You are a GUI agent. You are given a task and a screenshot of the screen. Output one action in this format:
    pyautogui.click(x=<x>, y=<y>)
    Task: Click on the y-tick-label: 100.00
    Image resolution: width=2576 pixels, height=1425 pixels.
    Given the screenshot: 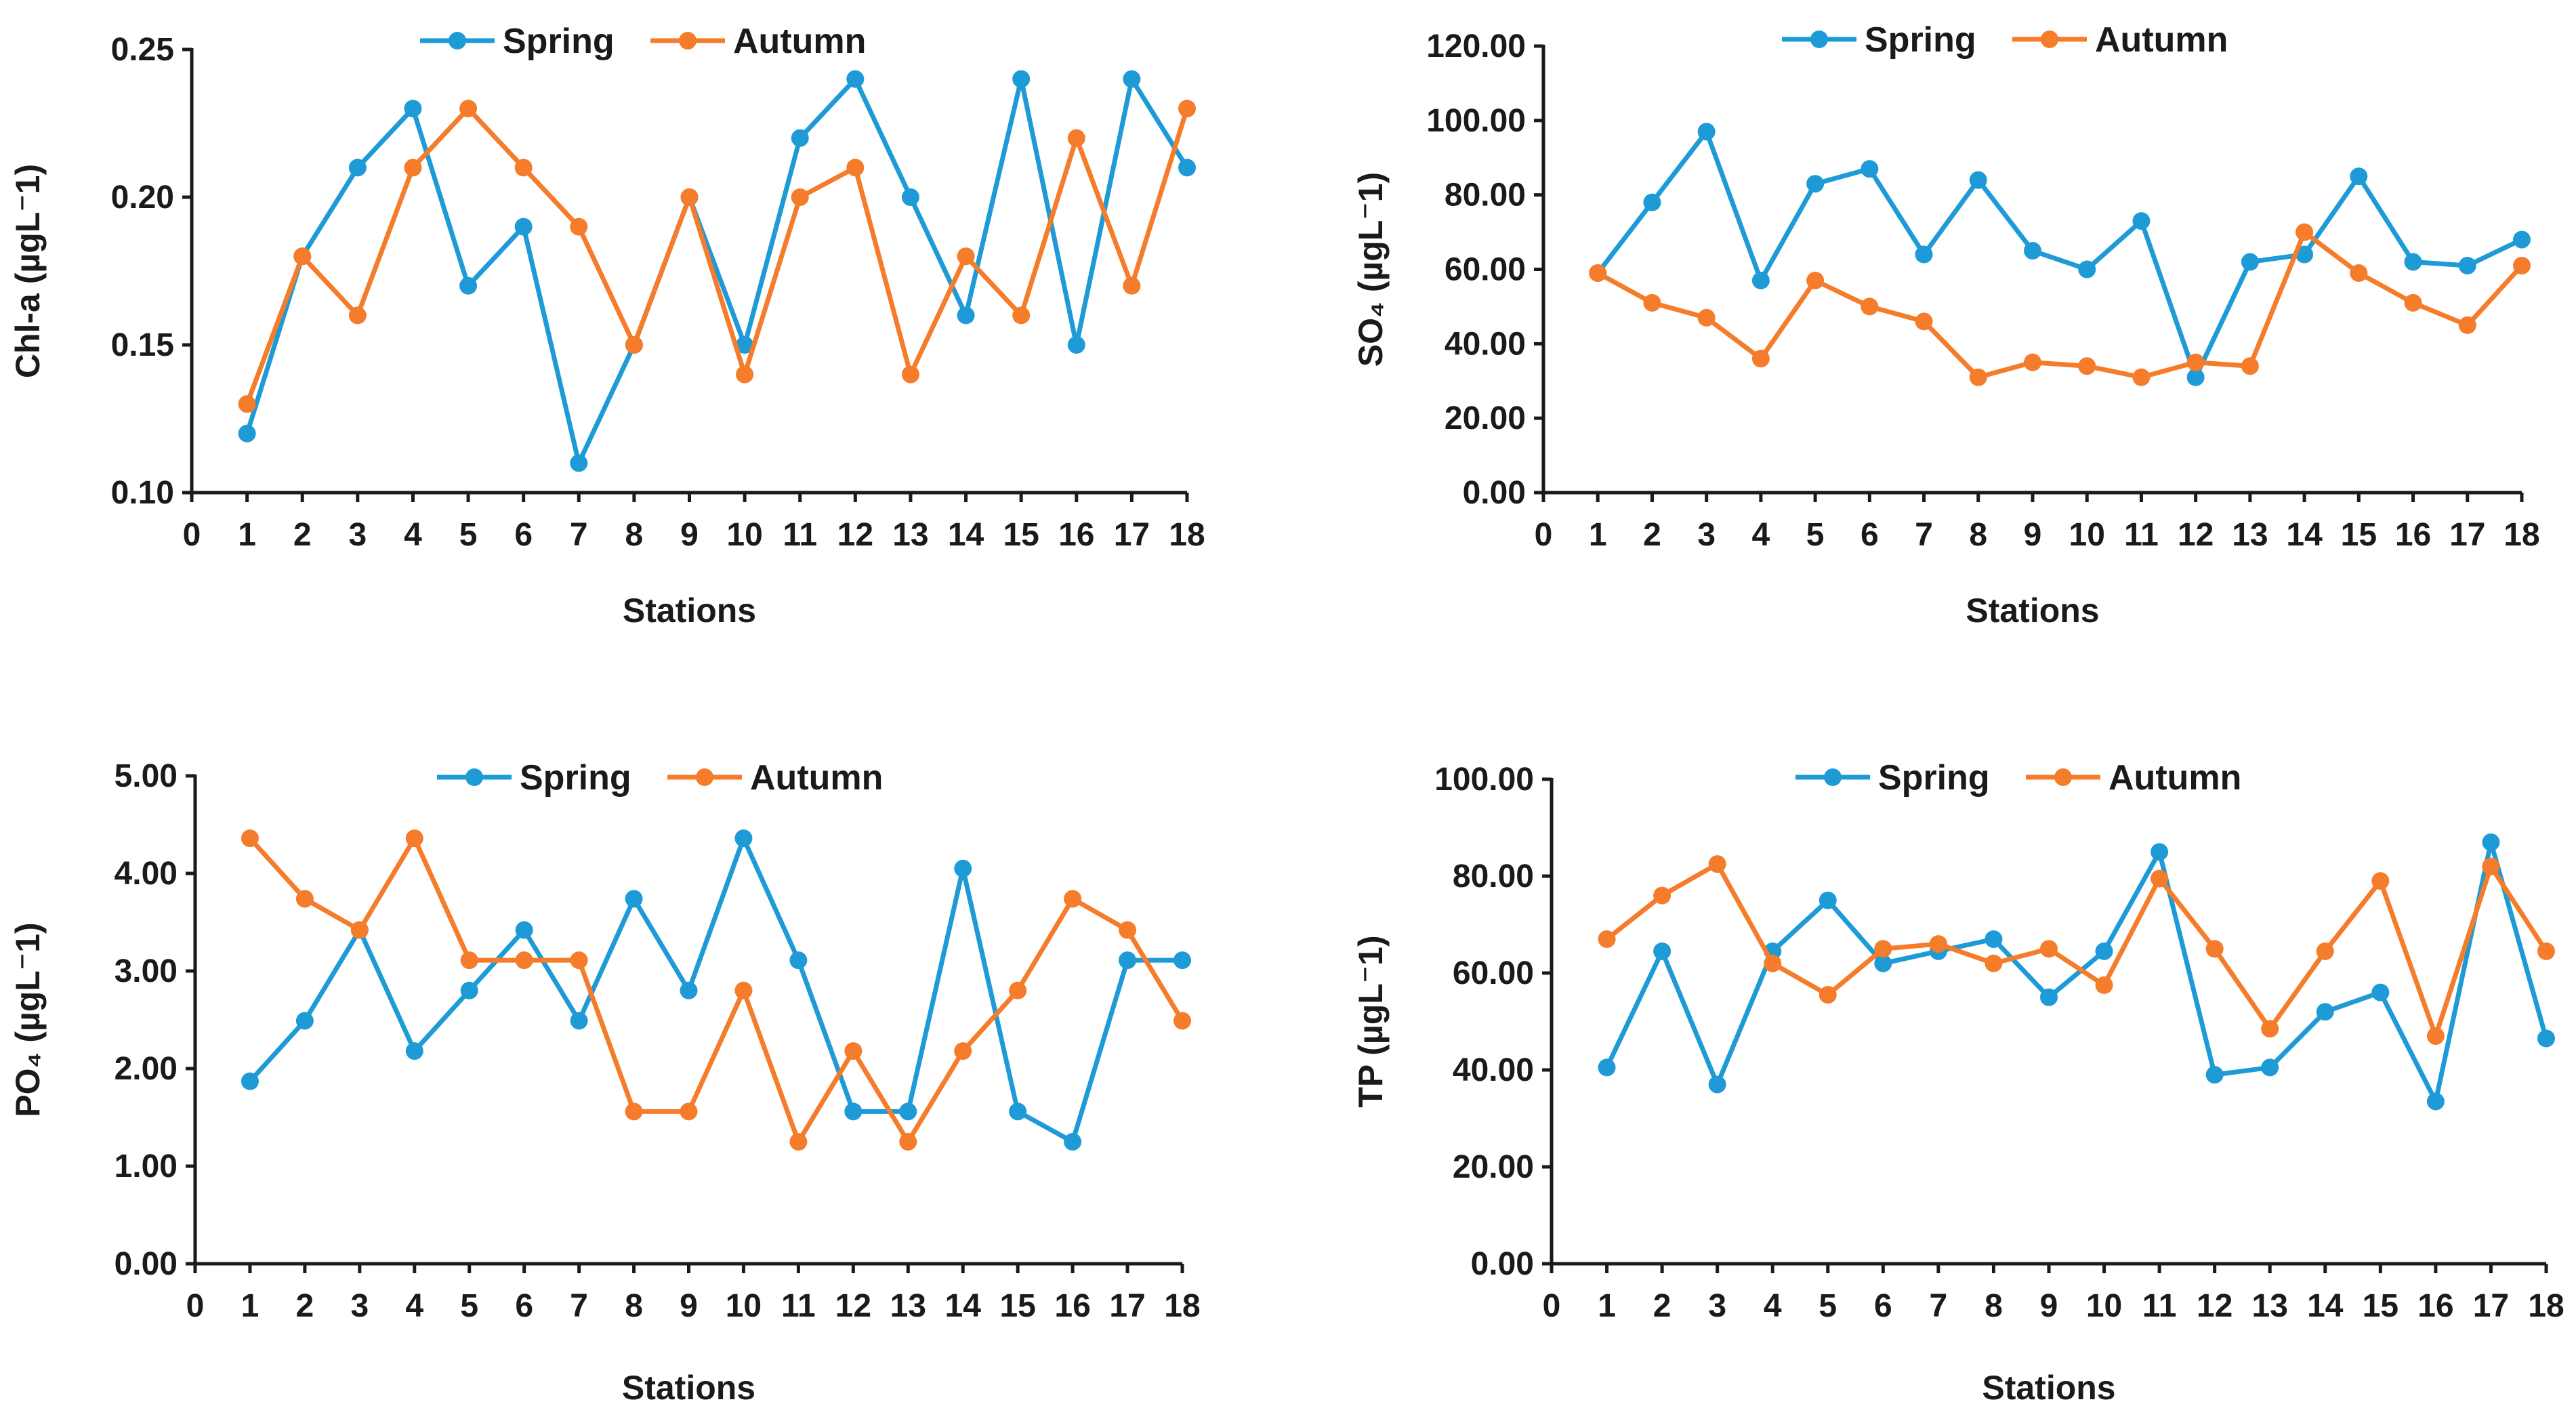 What is the action you would take?
    pyautogui.click(x=1484, y=780)
    